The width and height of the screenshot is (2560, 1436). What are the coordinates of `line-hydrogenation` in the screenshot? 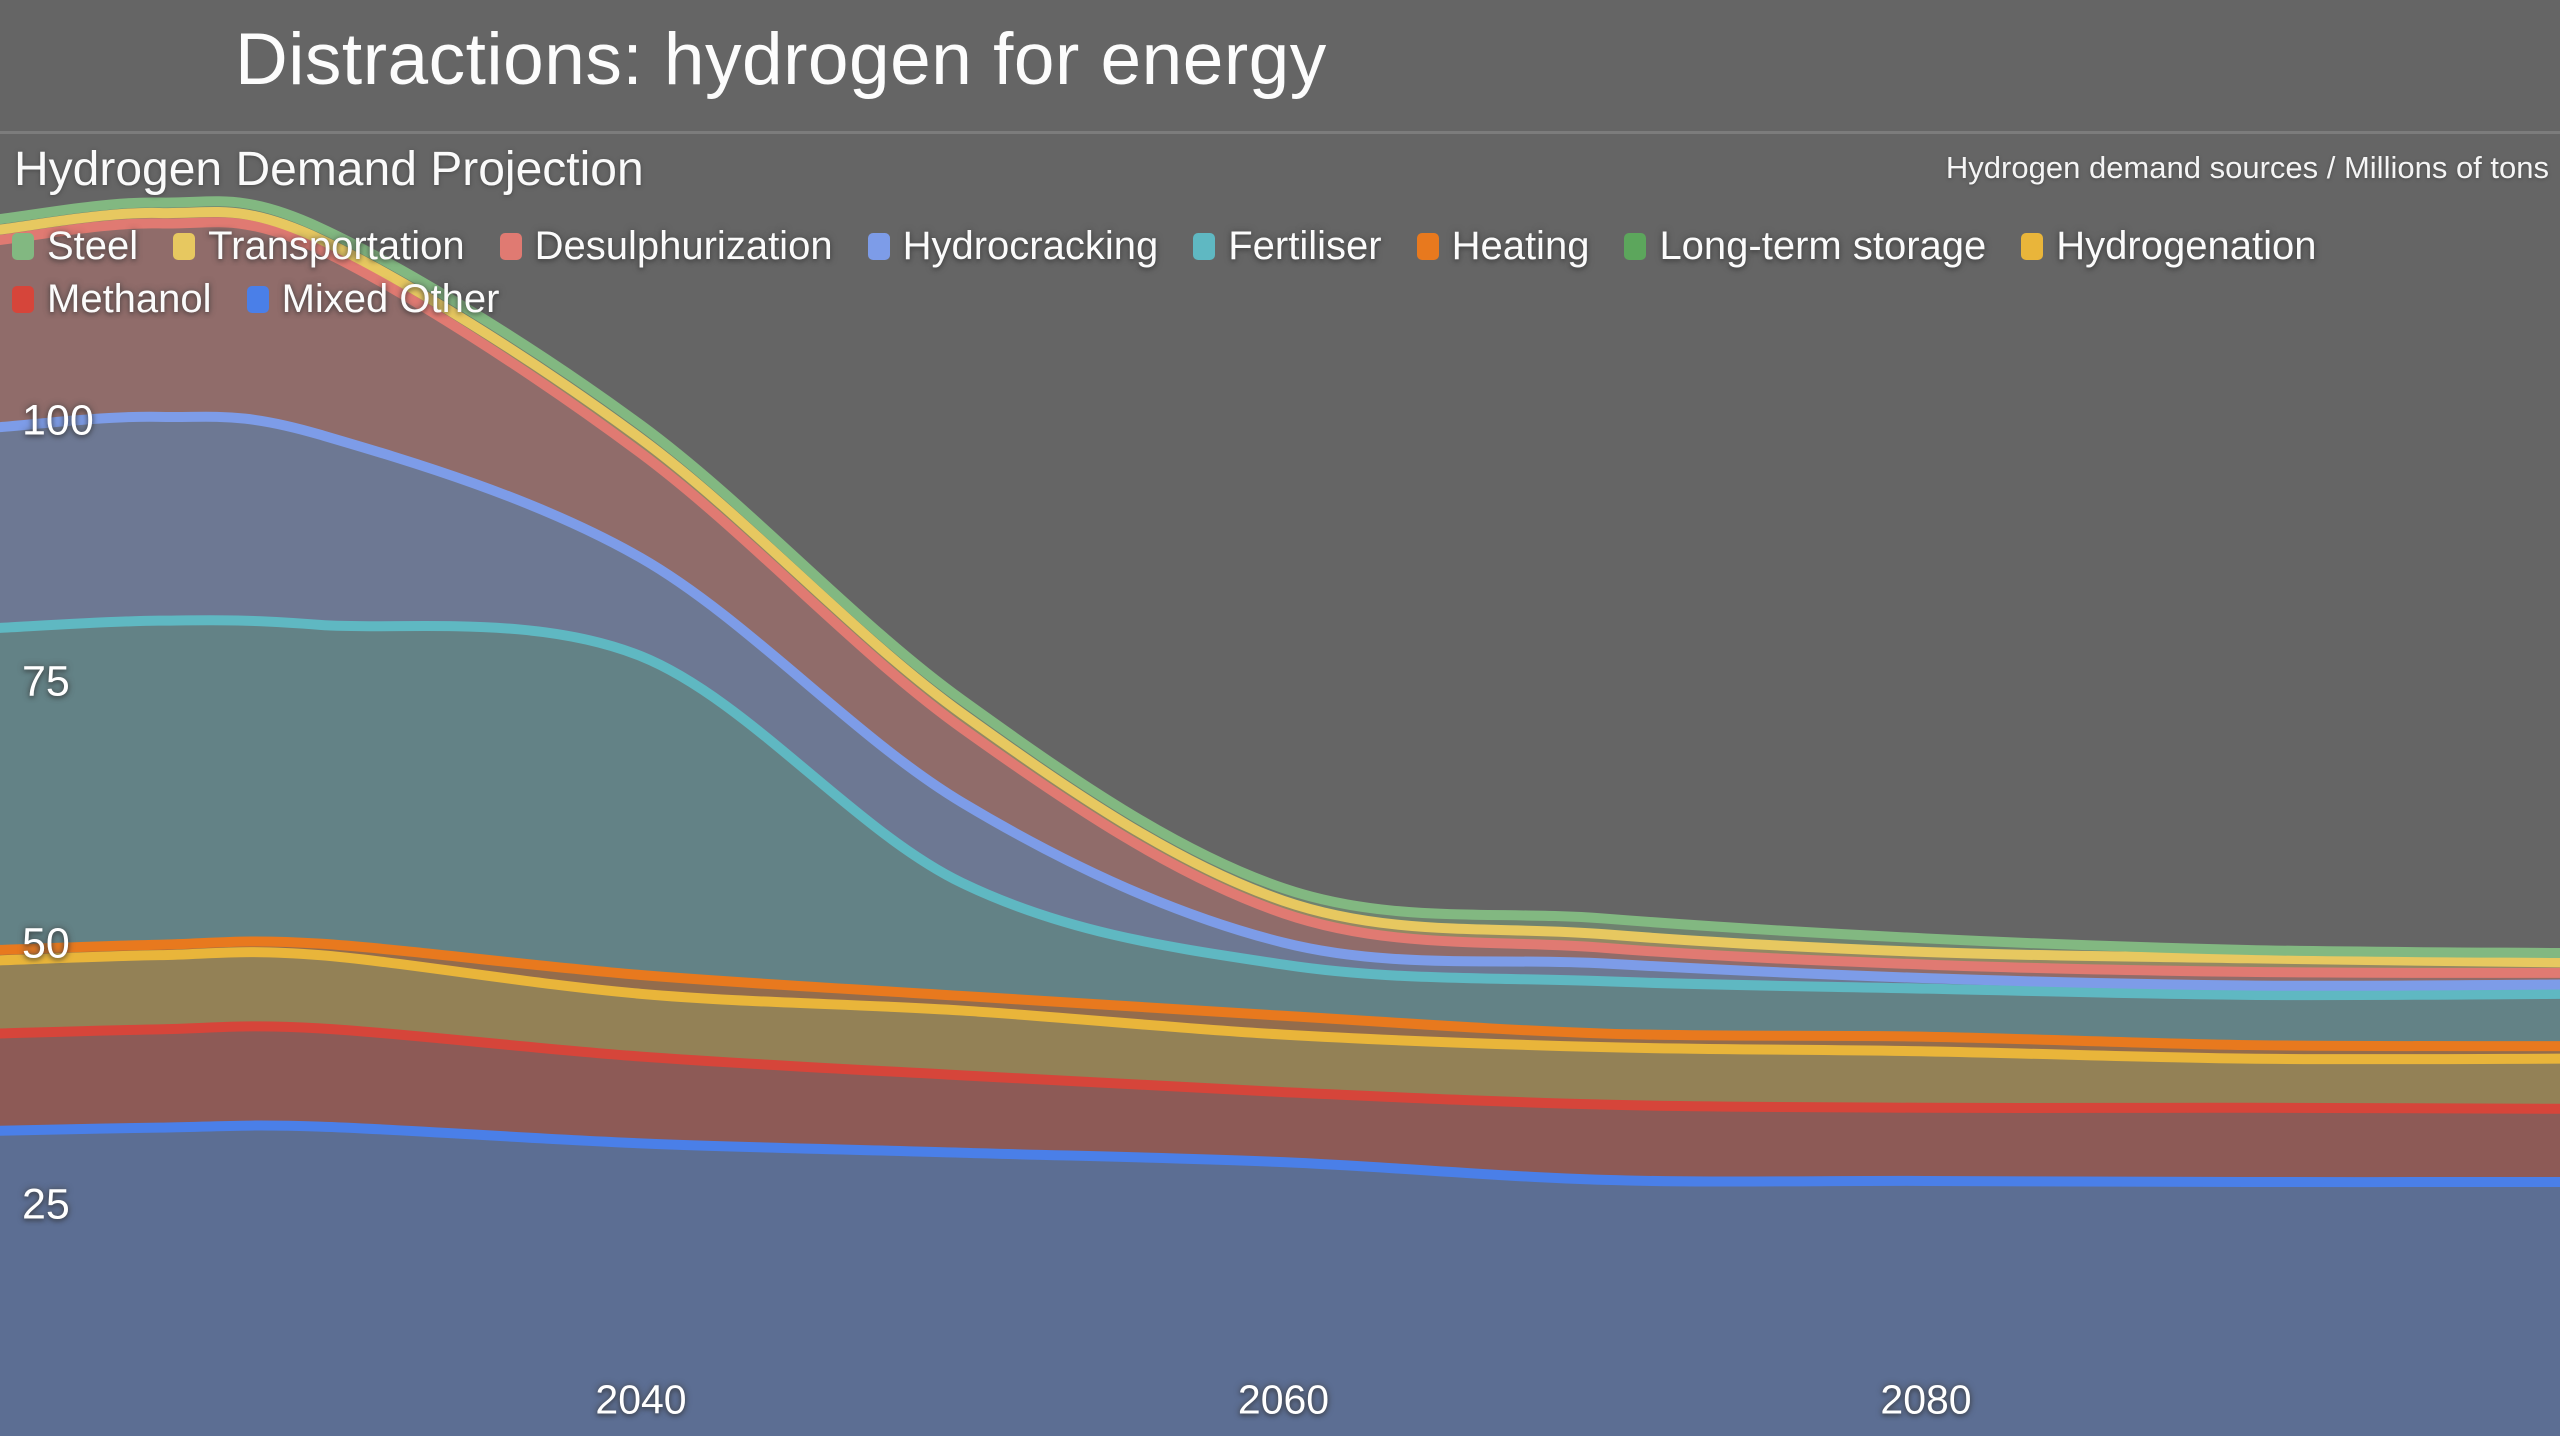 It's located at (1280, 1006).